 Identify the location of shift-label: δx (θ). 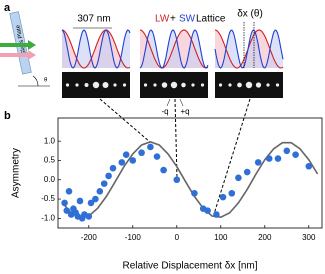
(250, 14).